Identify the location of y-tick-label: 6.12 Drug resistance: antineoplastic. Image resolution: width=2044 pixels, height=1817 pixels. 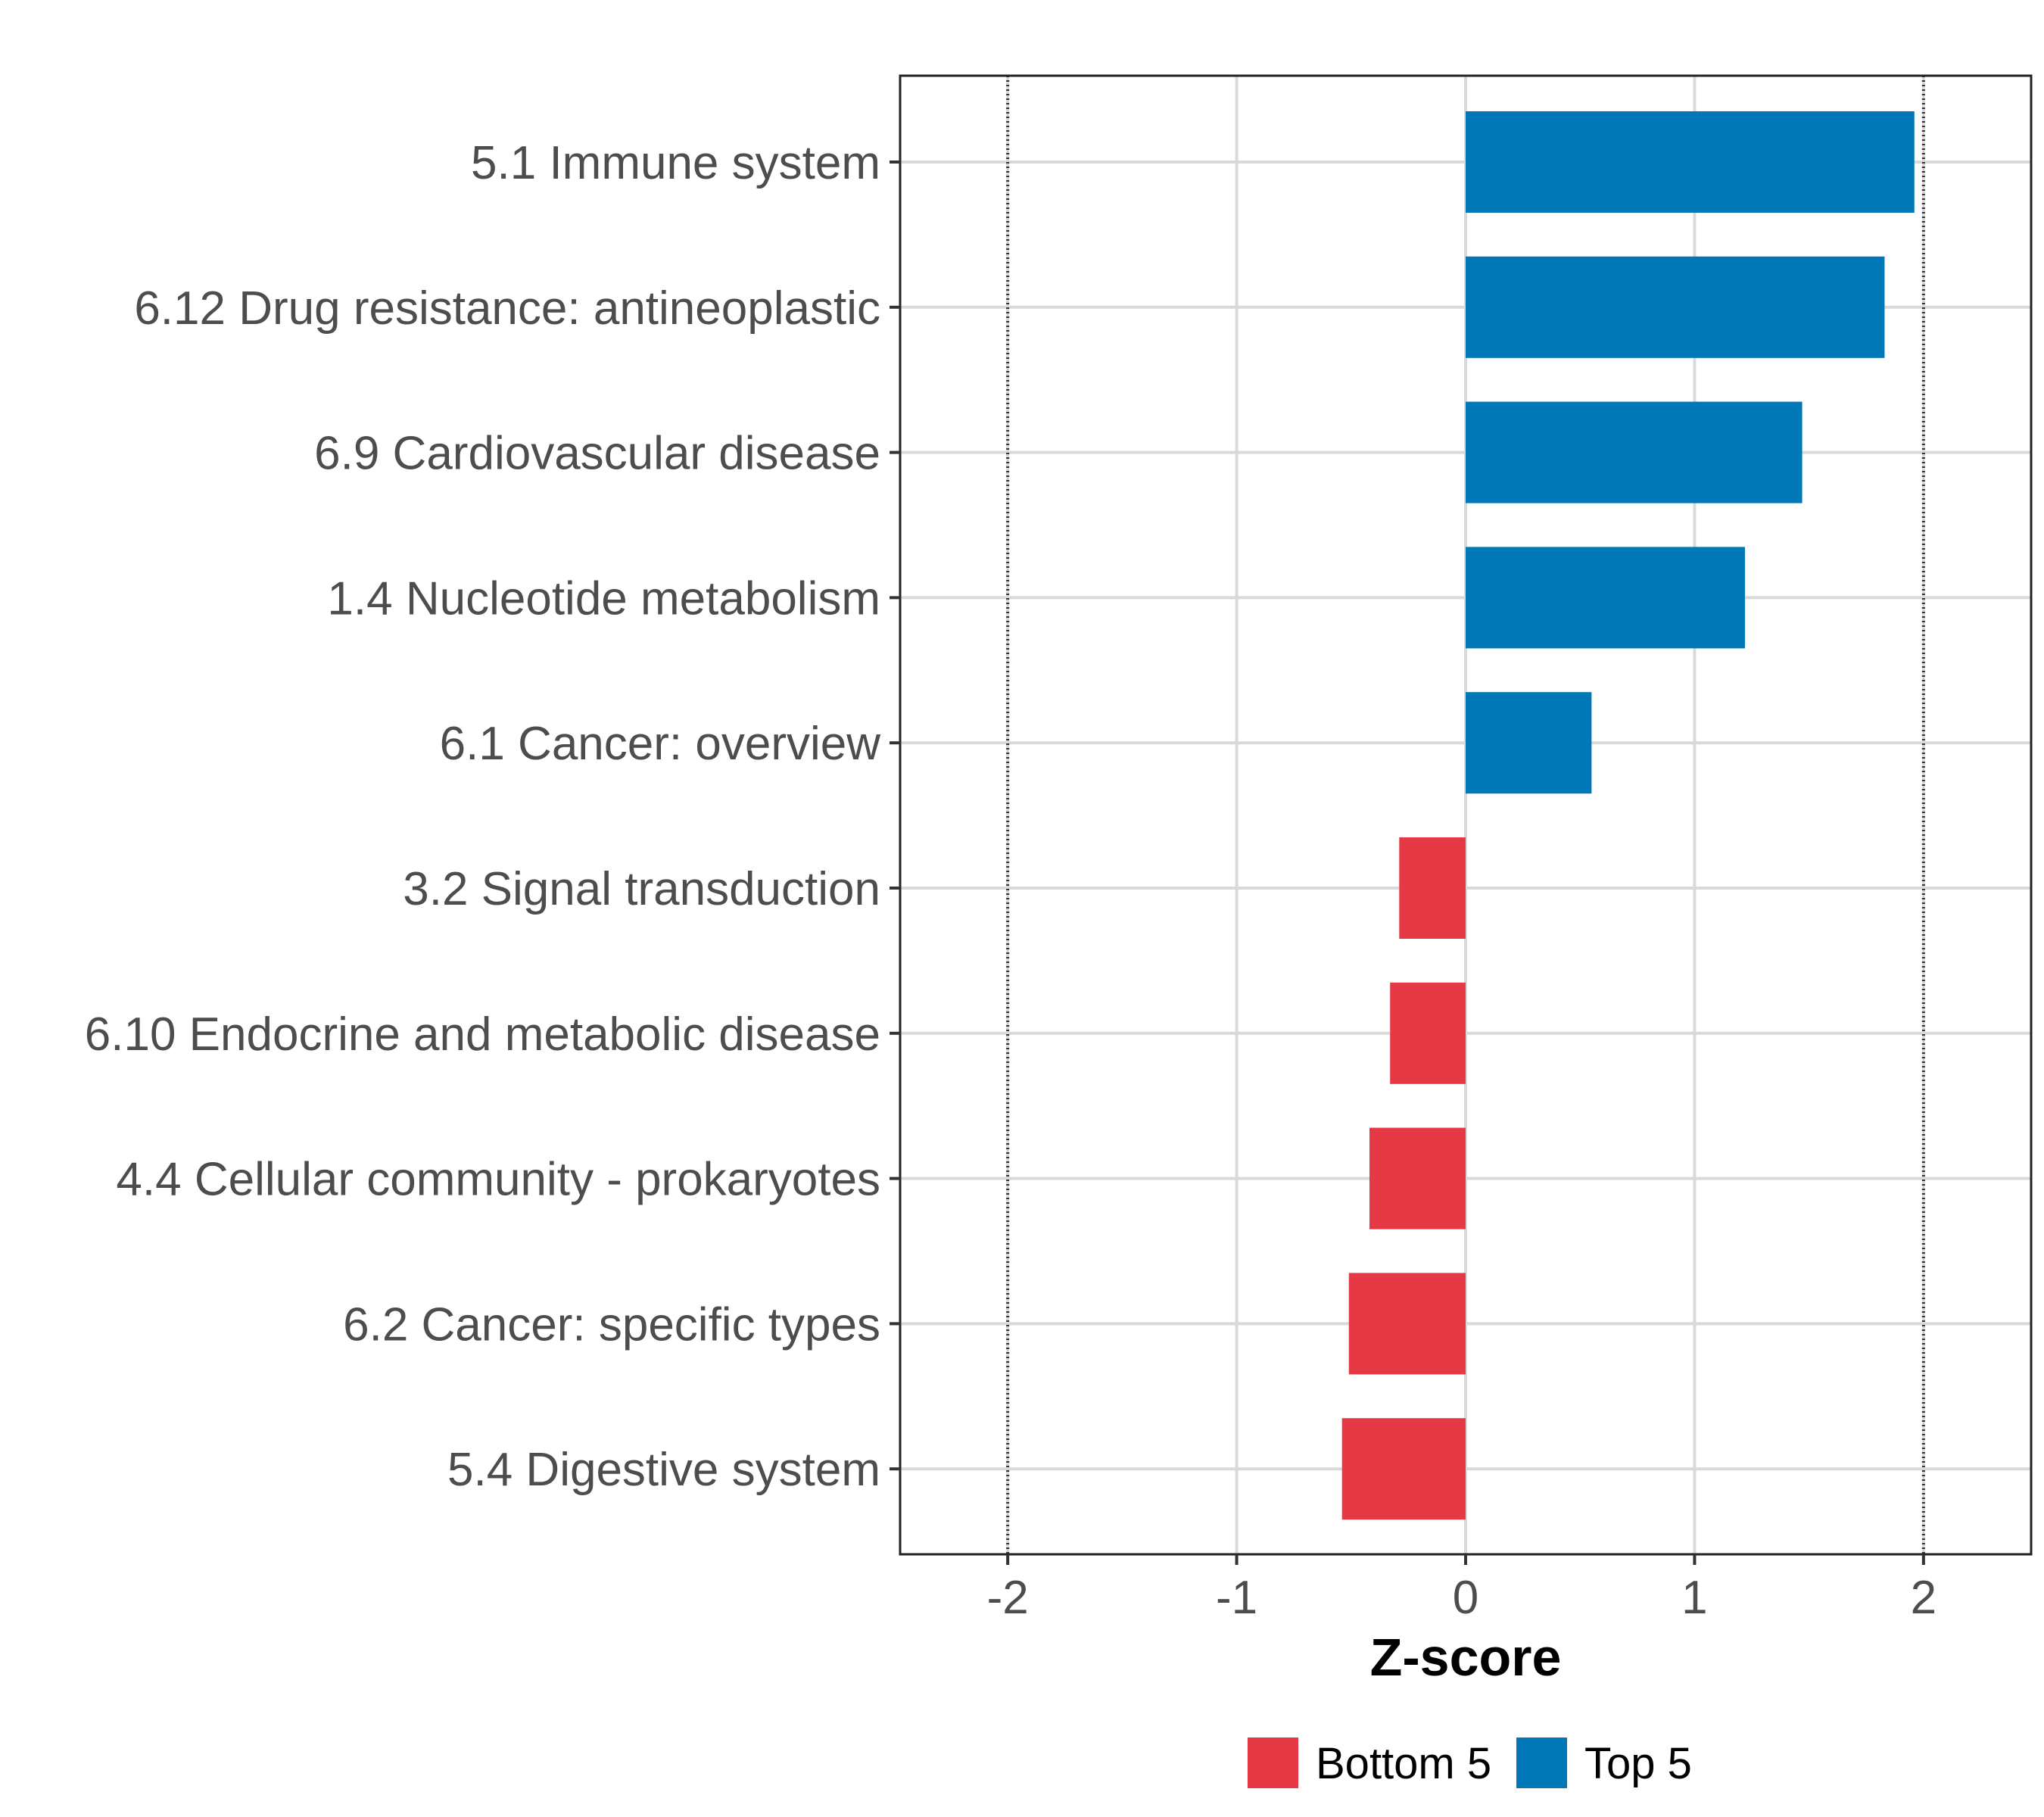
(507, 308).